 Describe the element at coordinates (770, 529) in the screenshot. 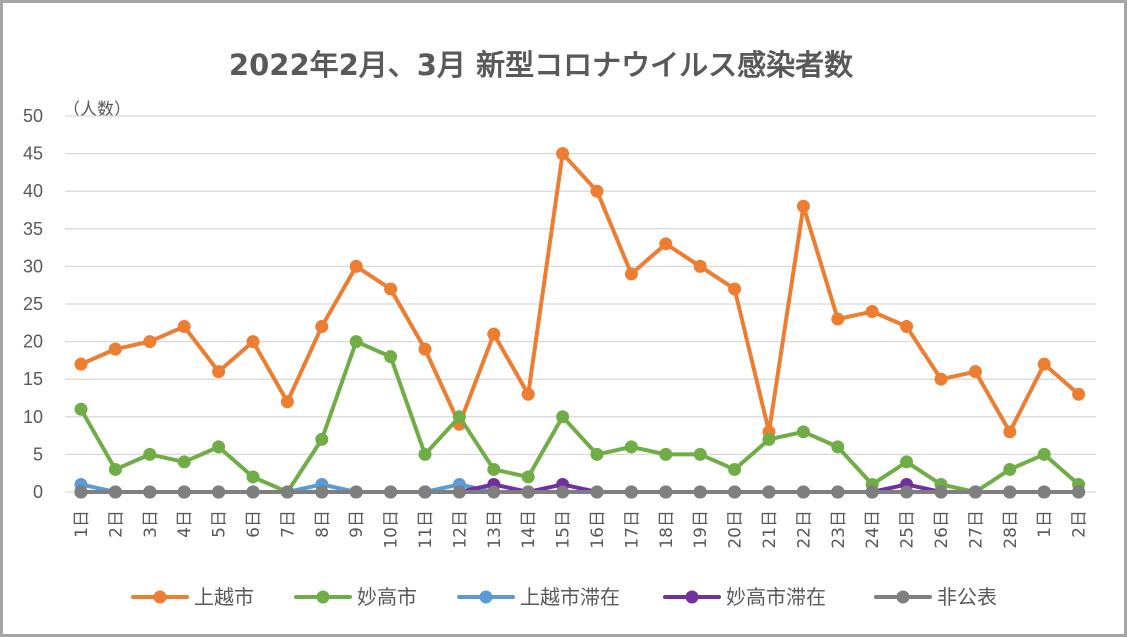

I see `x-tick-label: 21日` at that location.